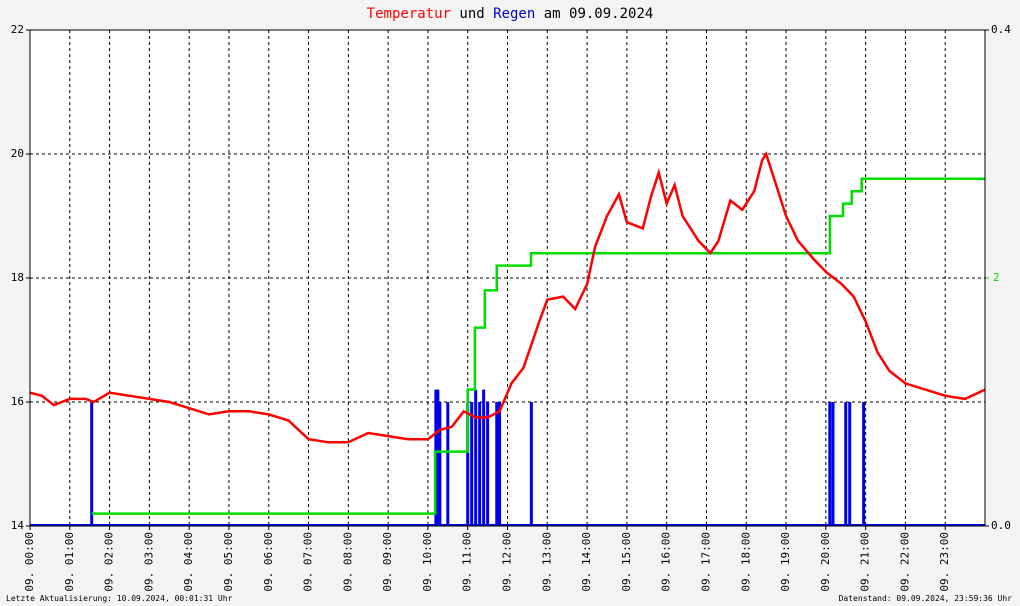 Image resolution: width=1020 pixels, height=606 pixels. Describe the element at coordinates (308, 562) in the screenshot. I see `x-tick-label: 09. 07:00` at that location.